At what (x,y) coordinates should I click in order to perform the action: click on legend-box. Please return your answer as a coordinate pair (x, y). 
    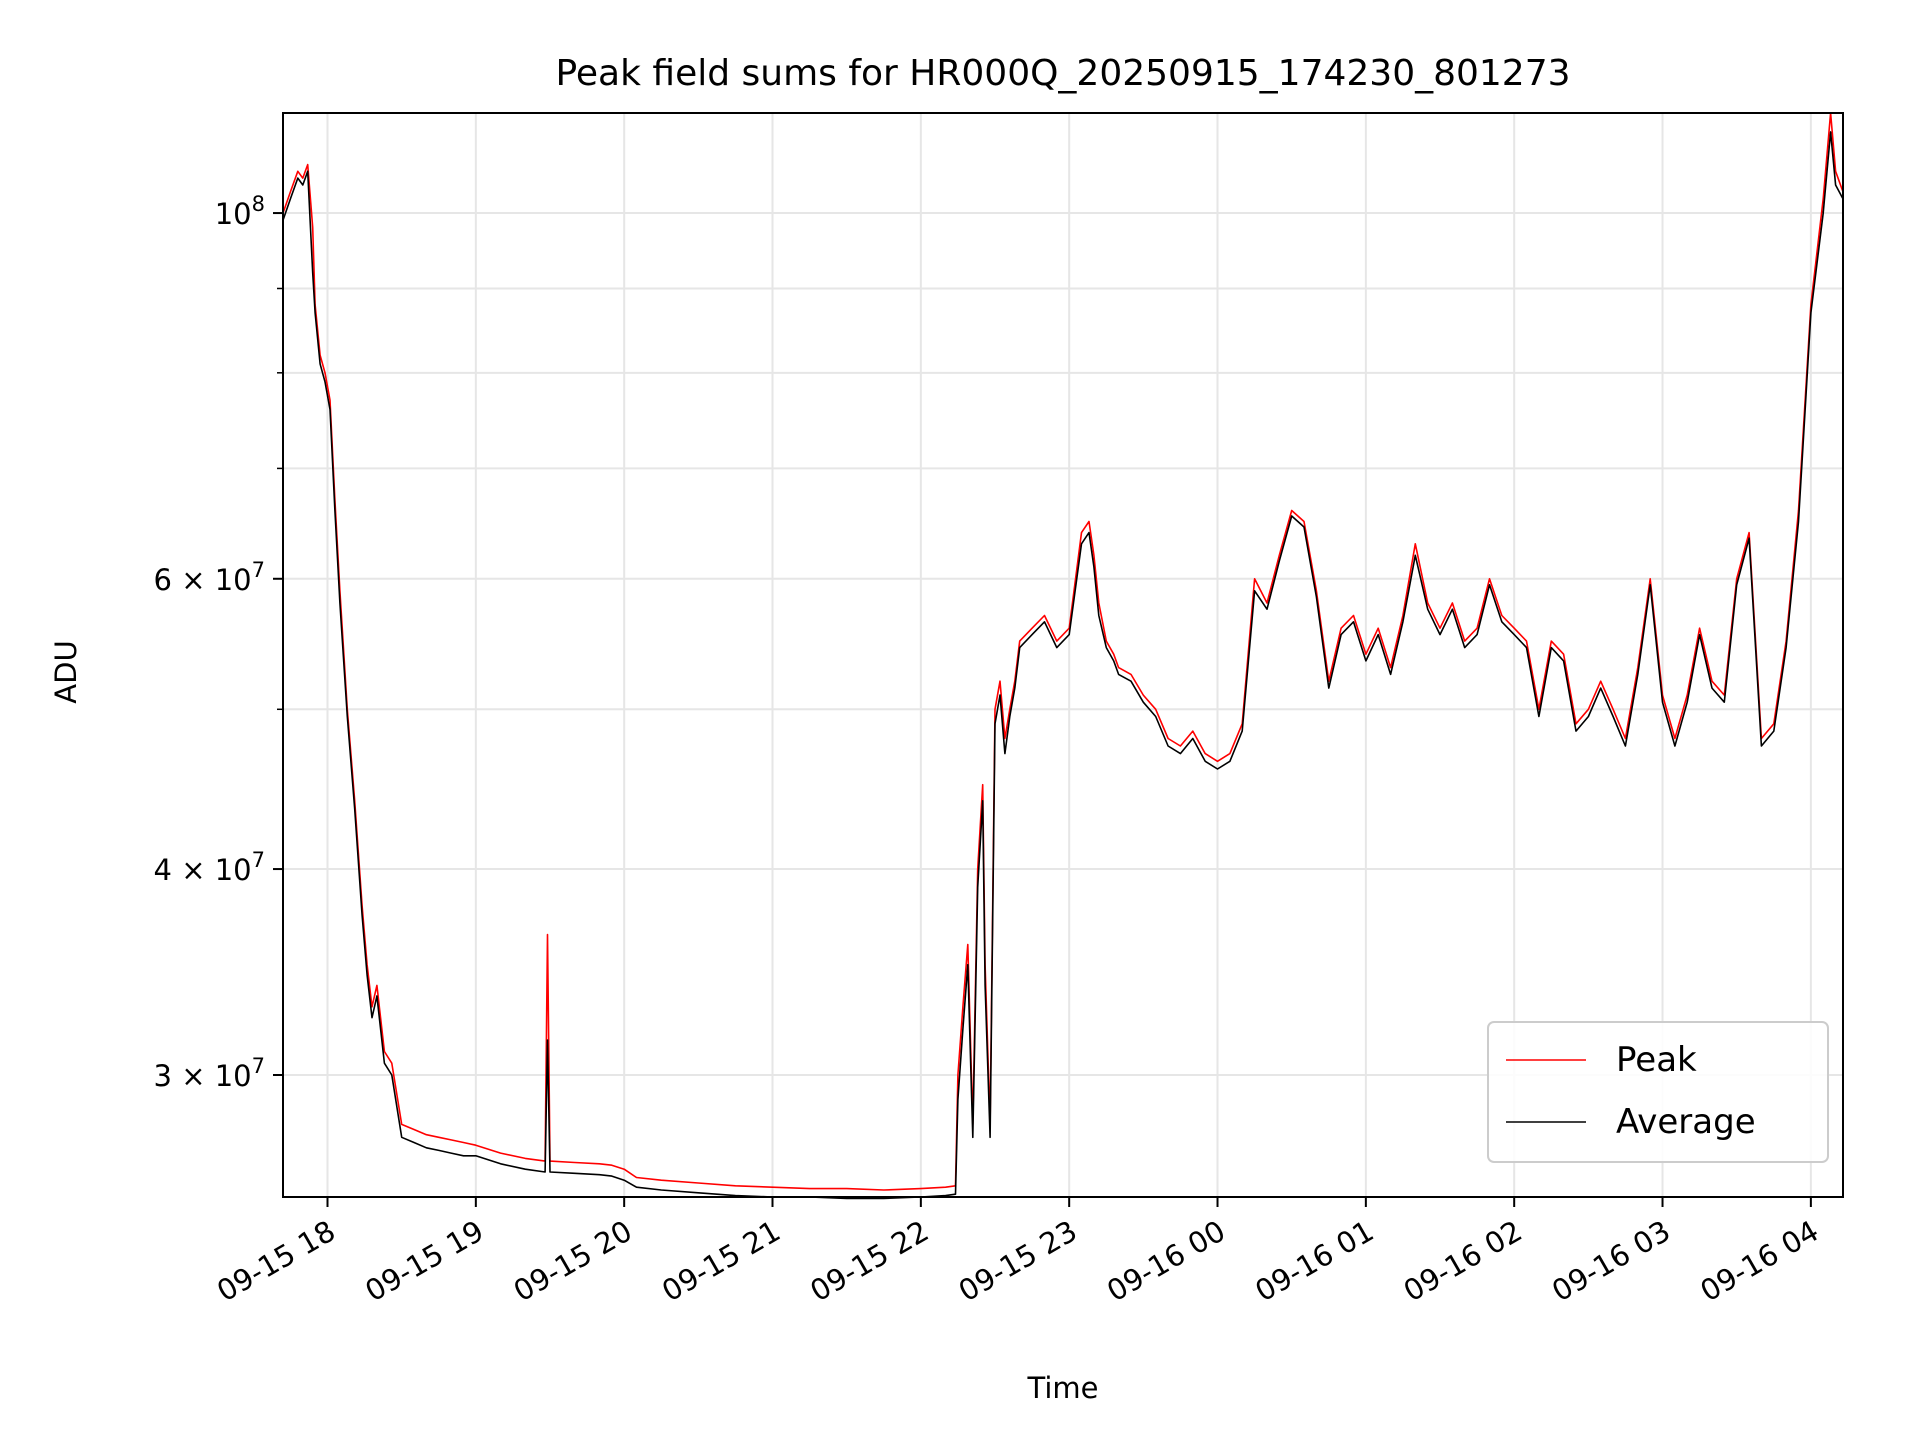
    Looking at the image, I should click on (1658, 1092).